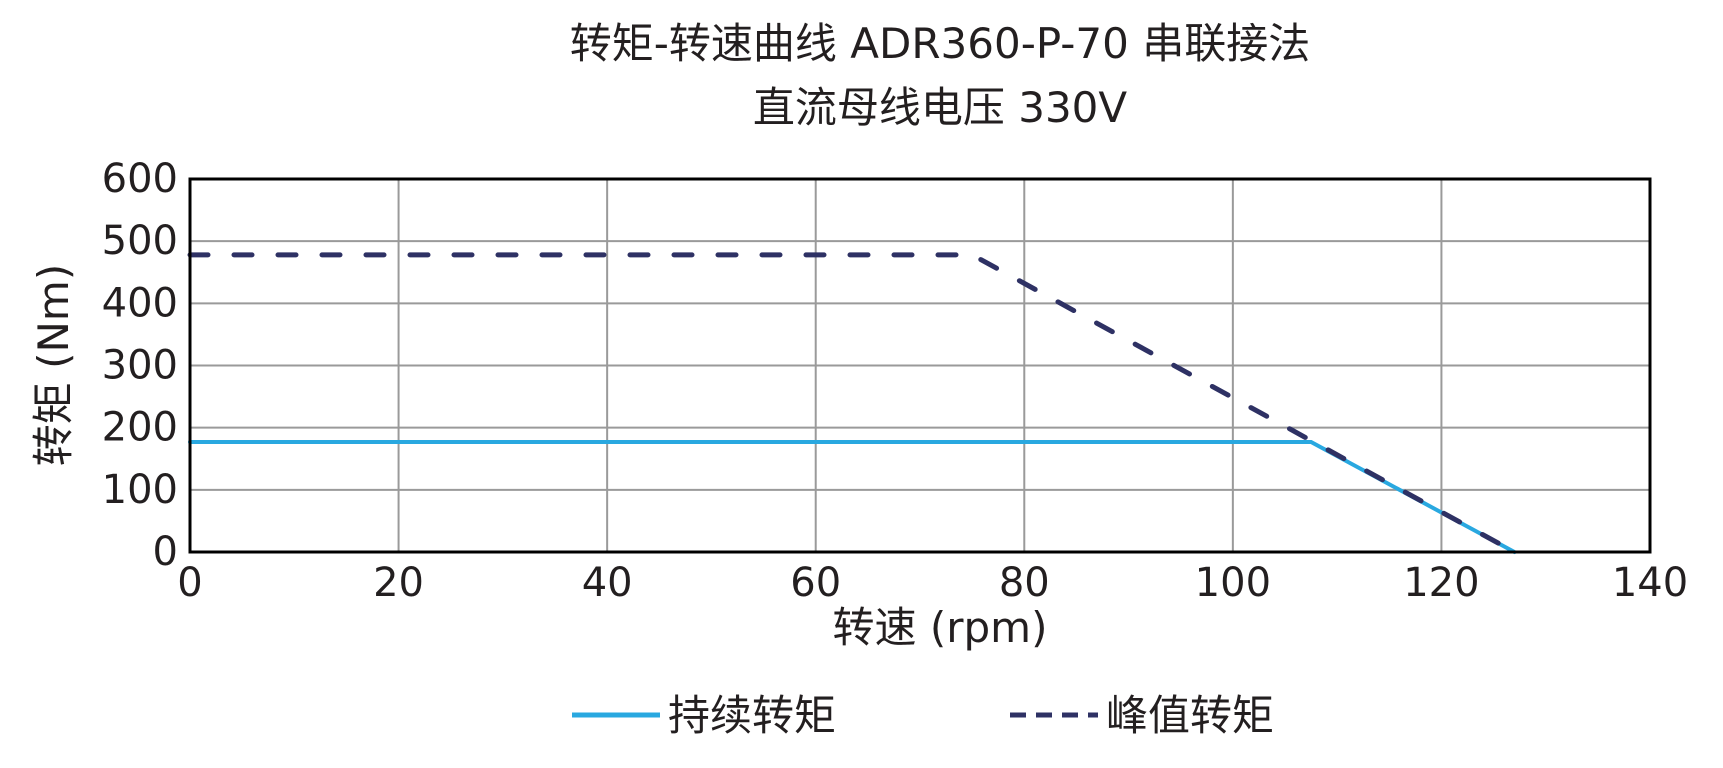  What do you see at coordinates (140, 303) in the screenshot?
I see `y-tick-label: 400` at bounding box center [140, 303].